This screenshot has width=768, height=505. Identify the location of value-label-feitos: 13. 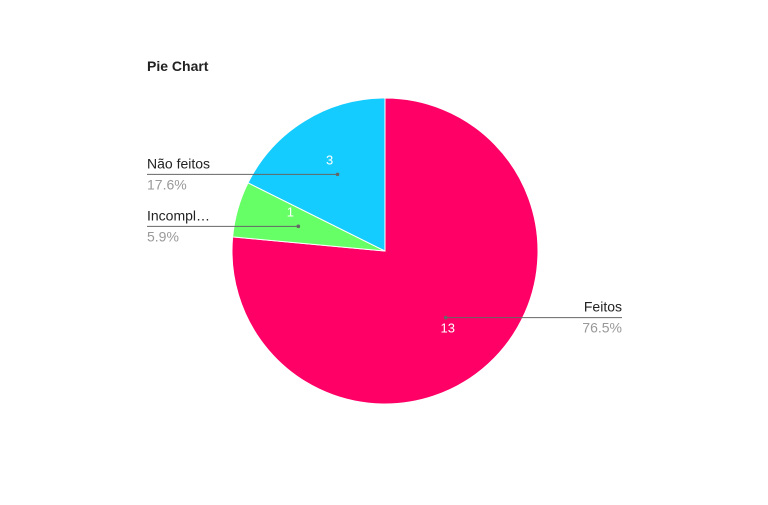
(447, 328).